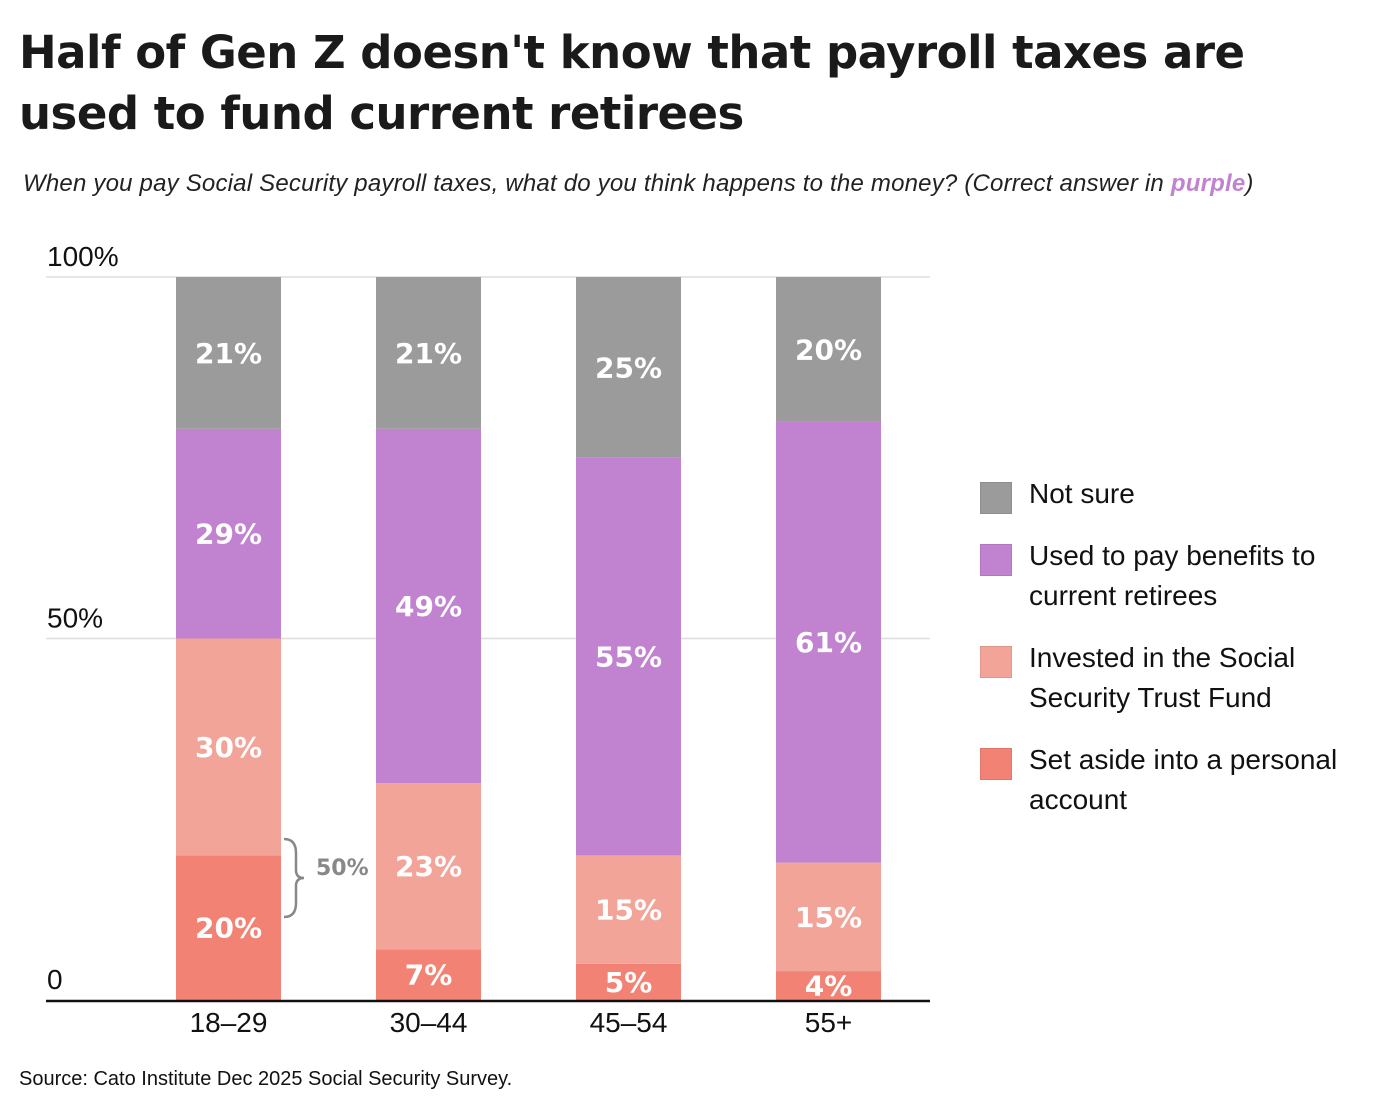  What do you see at coordinates (1180, 494) in the screenshot?
I see `legend-item: Not sure` at bounding box center [1180, 494].